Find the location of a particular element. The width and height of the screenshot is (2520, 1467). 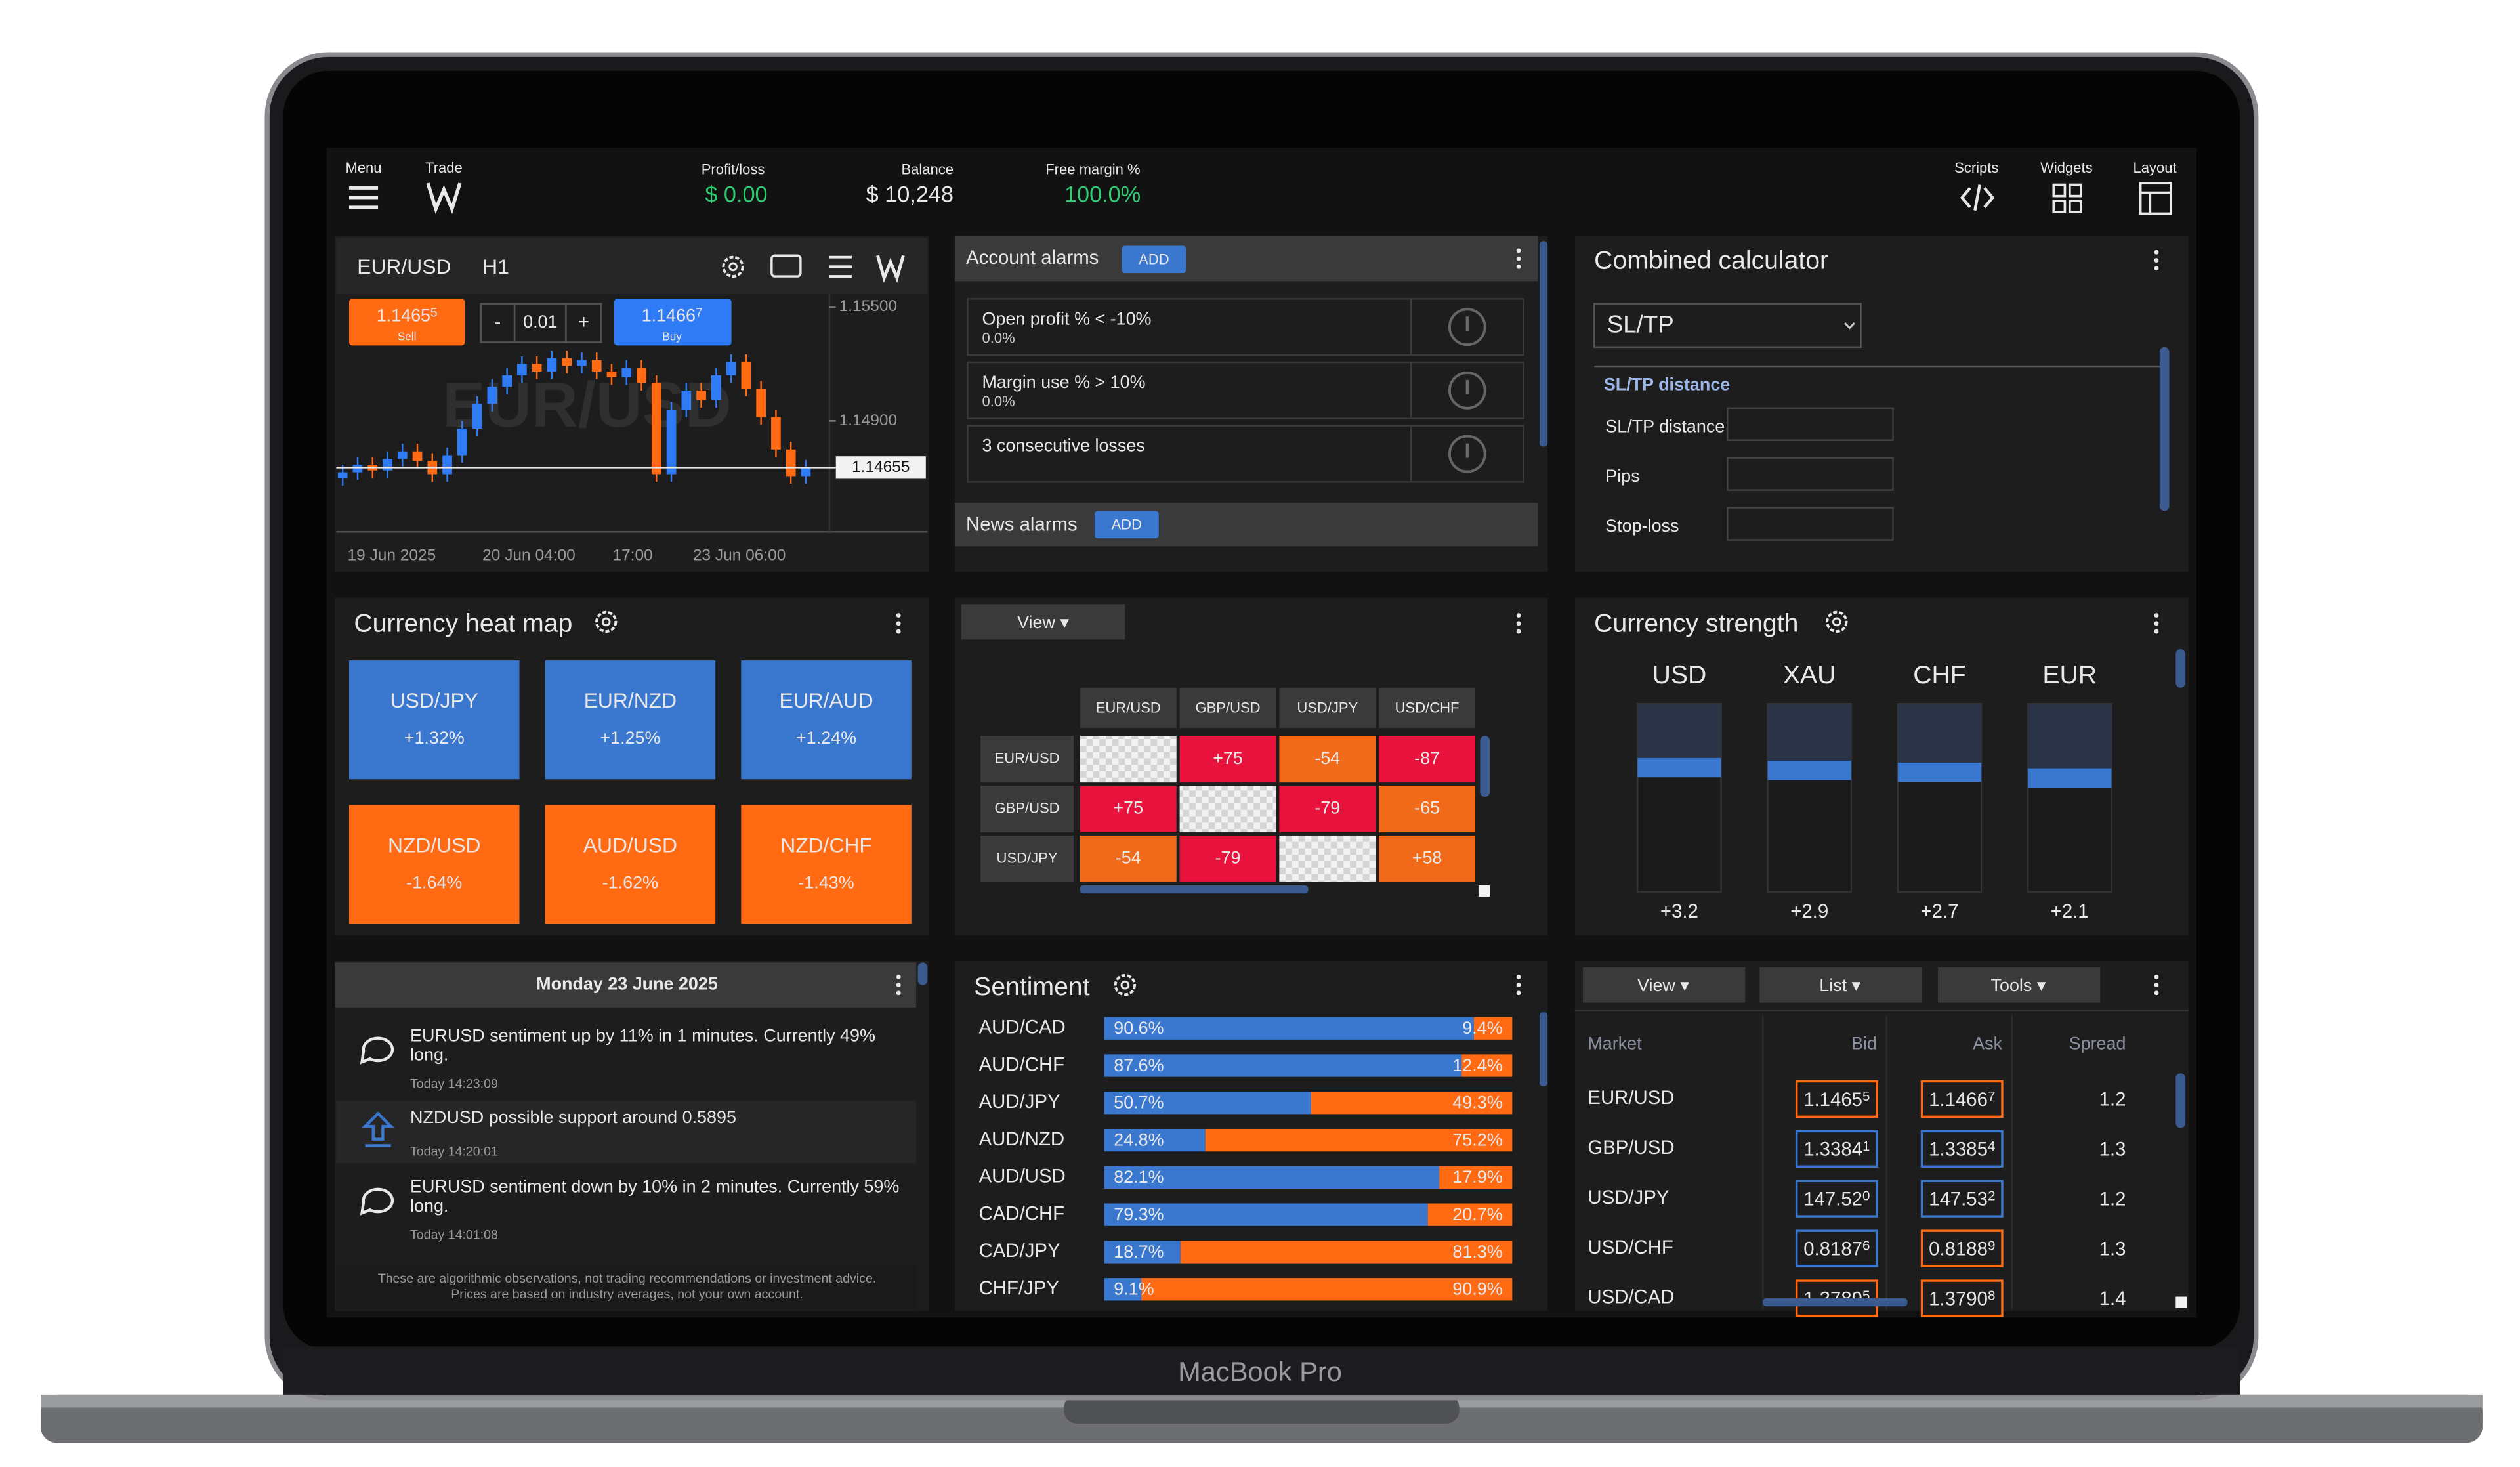

price-main: 147.52 is located at coordinates (1832, 1199).